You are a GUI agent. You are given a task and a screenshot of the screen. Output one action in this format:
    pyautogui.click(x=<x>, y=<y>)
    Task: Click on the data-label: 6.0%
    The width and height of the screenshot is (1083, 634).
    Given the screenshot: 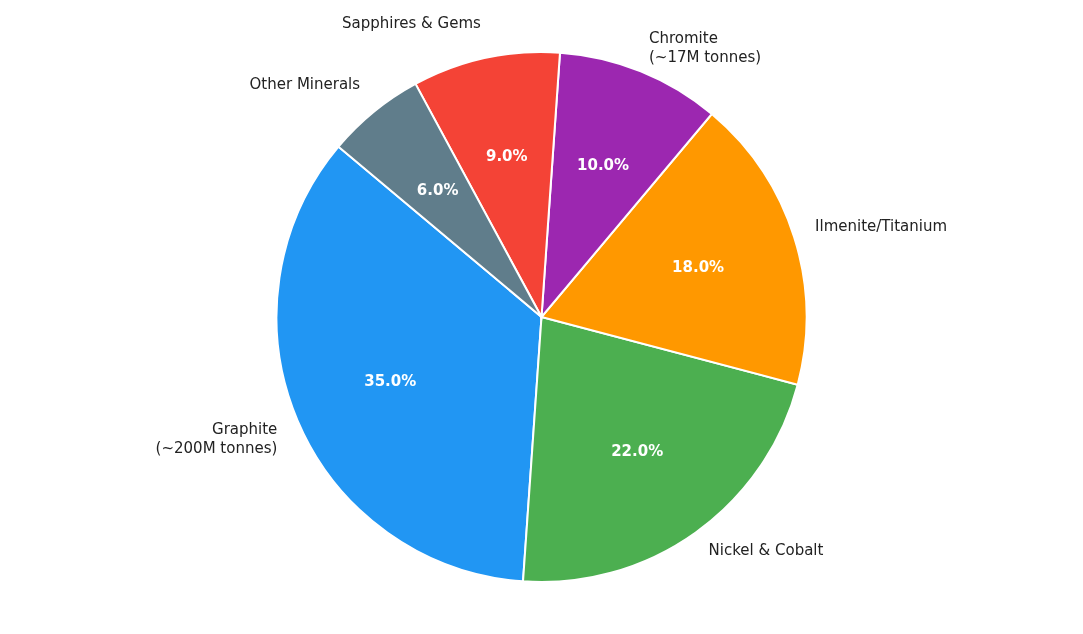 What is the action you would take?
    pyautogui.click(x=437, y=189)
    